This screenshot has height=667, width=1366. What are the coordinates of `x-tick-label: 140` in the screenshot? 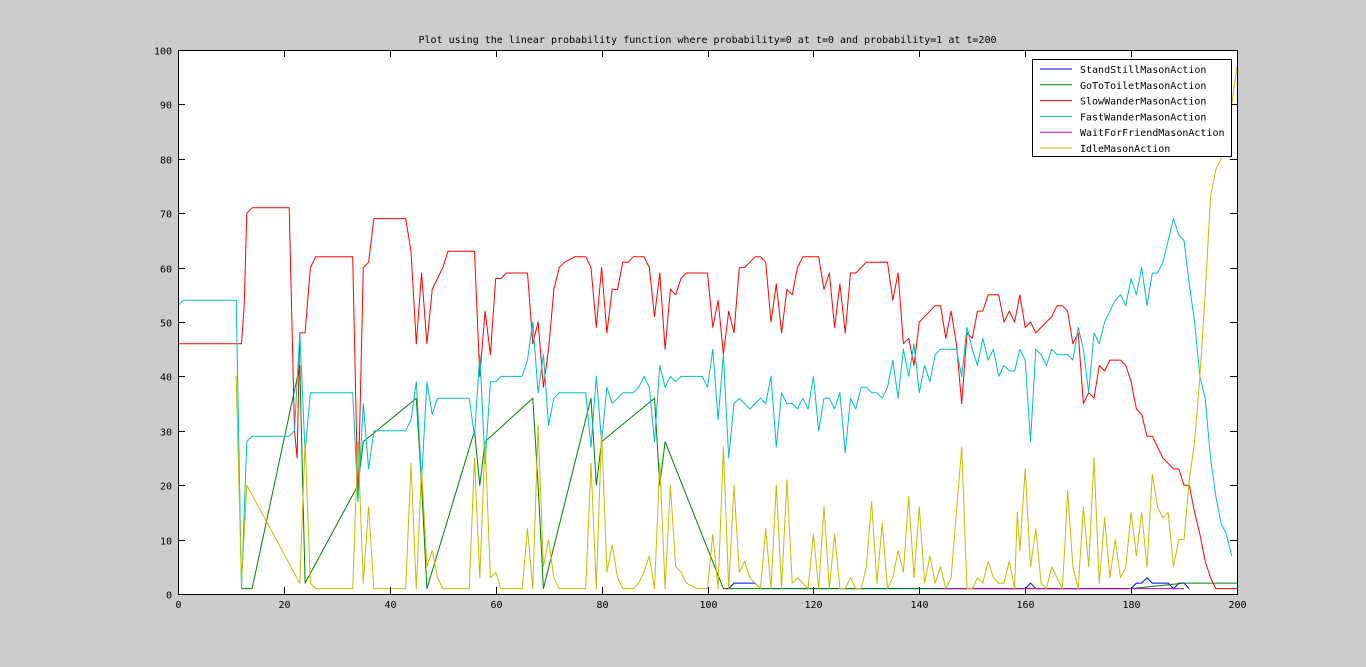 It's located at (919, 605).